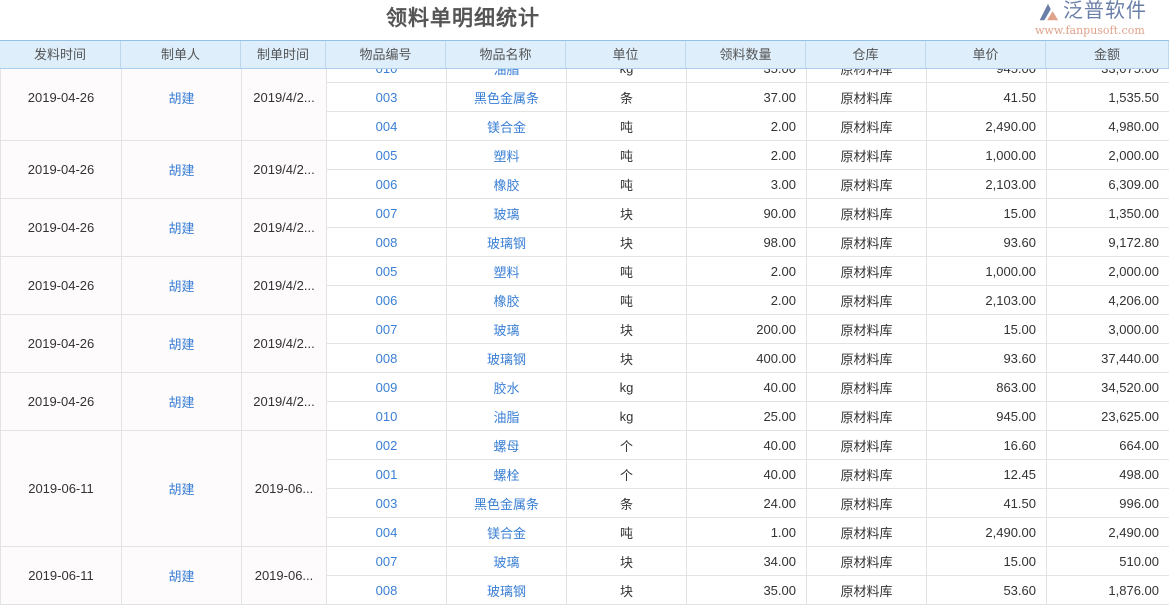 Image resolution: width=1169 pixels, height=607 pixels. What do you see at coordinates (585, 126) in the screenshot?
I see `table-row: 004 镁合金吨 2.00 原材料库 2,490.00 4,980.00` at bounding box center [585, 126].